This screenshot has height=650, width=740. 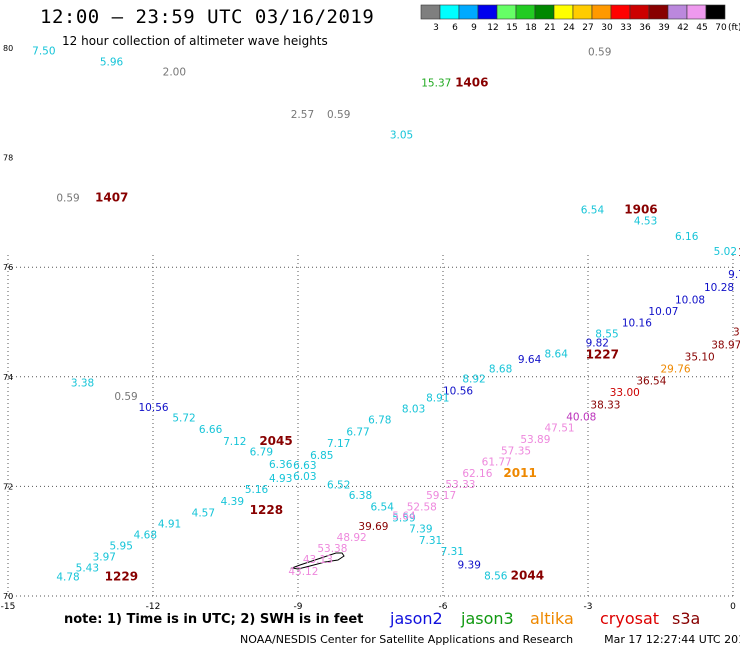 I want to click on wave-height-label: 15.37, so click(x=436, y=83).